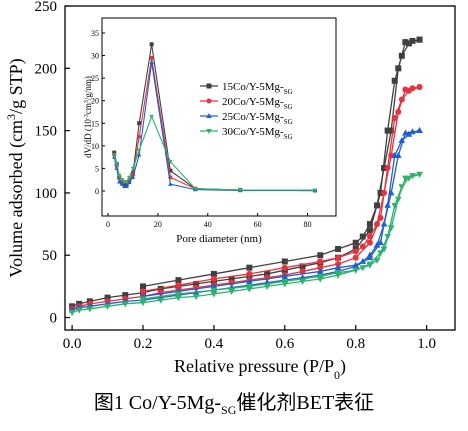 This screenshot has height=431, width=468. Describe the element at coordinates (46, 69) in the screenshot. I see `y-tick-label: 200` at that location.